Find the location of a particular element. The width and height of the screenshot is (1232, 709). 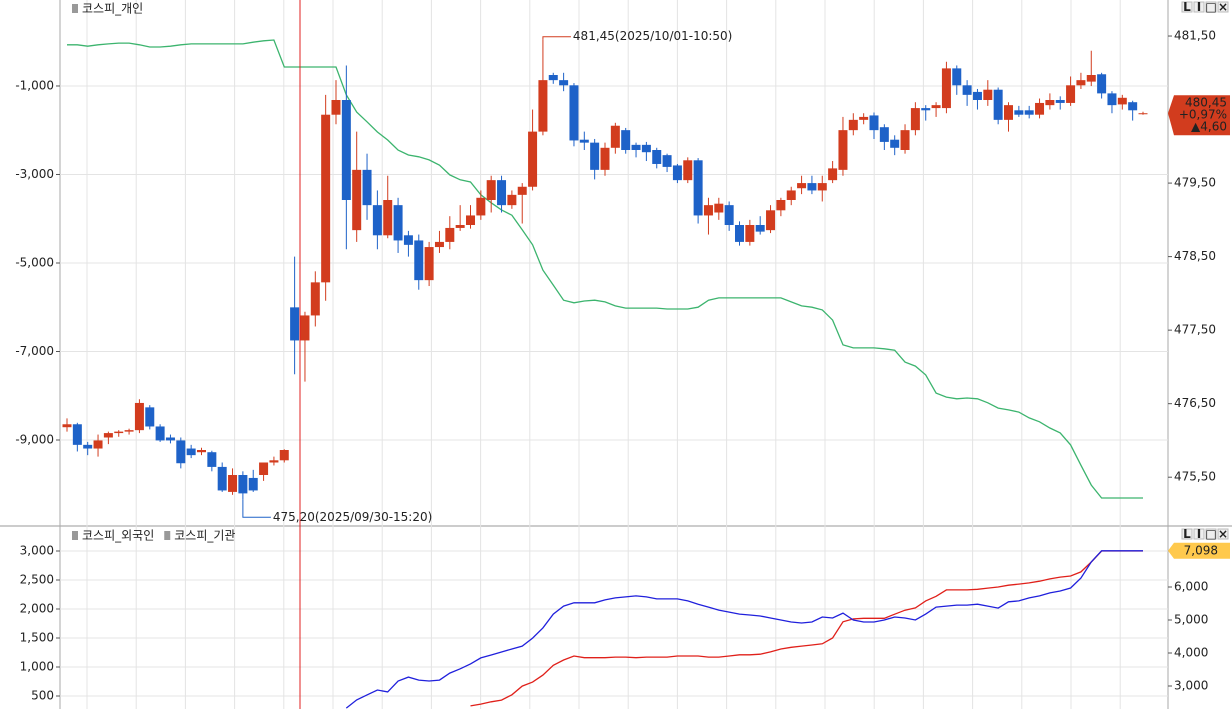

legend-label: 코스피_개인 is located at coordinates (112, 9).